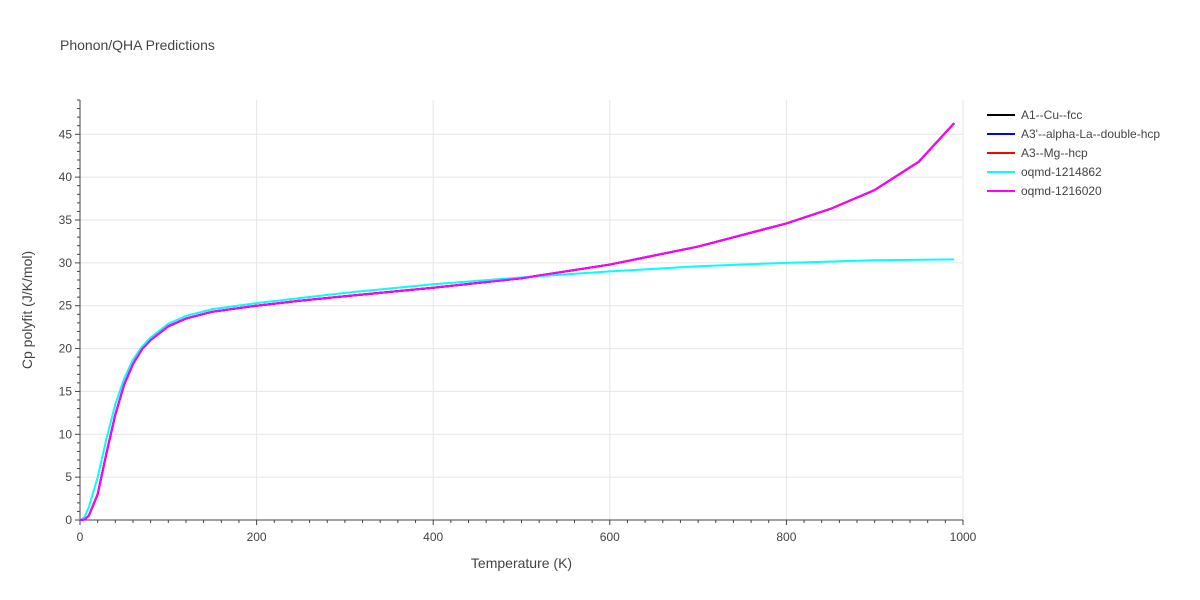 The height and width of the screenshot is (600, 1200). What do you see at coordinates (1061, 172) in the screenshot?
I see `legend-label: oqmd-1214862` at bounding box center [1061, 172].